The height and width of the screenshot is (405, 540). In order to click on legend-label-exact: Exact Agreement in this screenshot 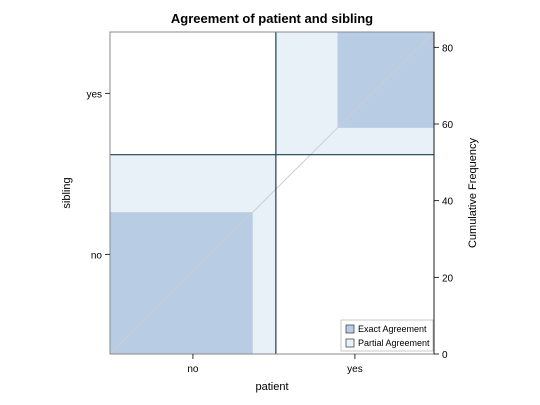, I will do `click(392, 329)`.